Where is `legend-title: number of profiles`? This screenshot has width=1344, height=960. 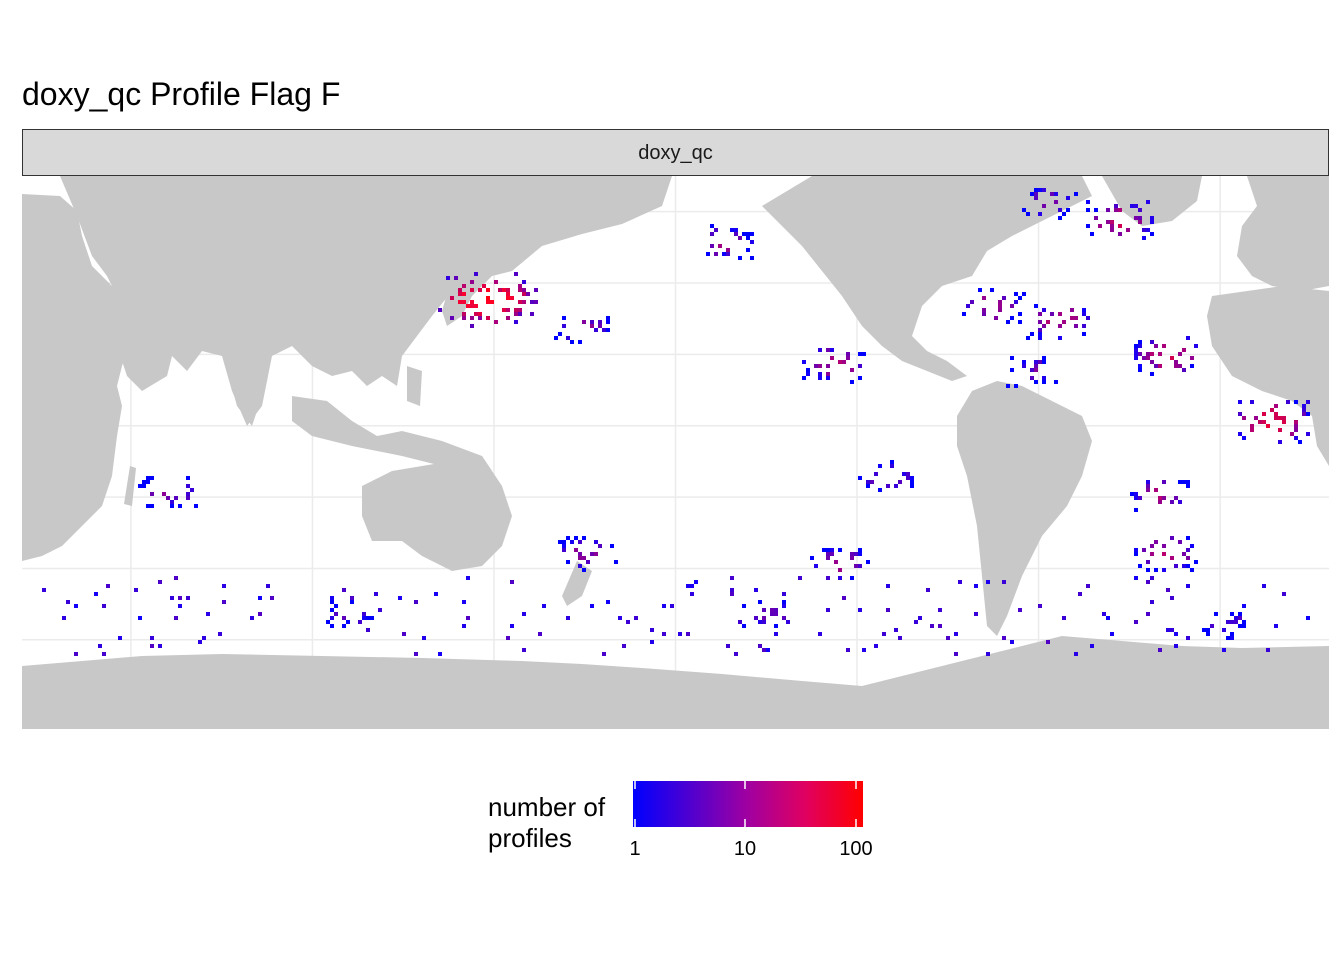
legend-title: number of profiles is located at coordinates (547, 822).